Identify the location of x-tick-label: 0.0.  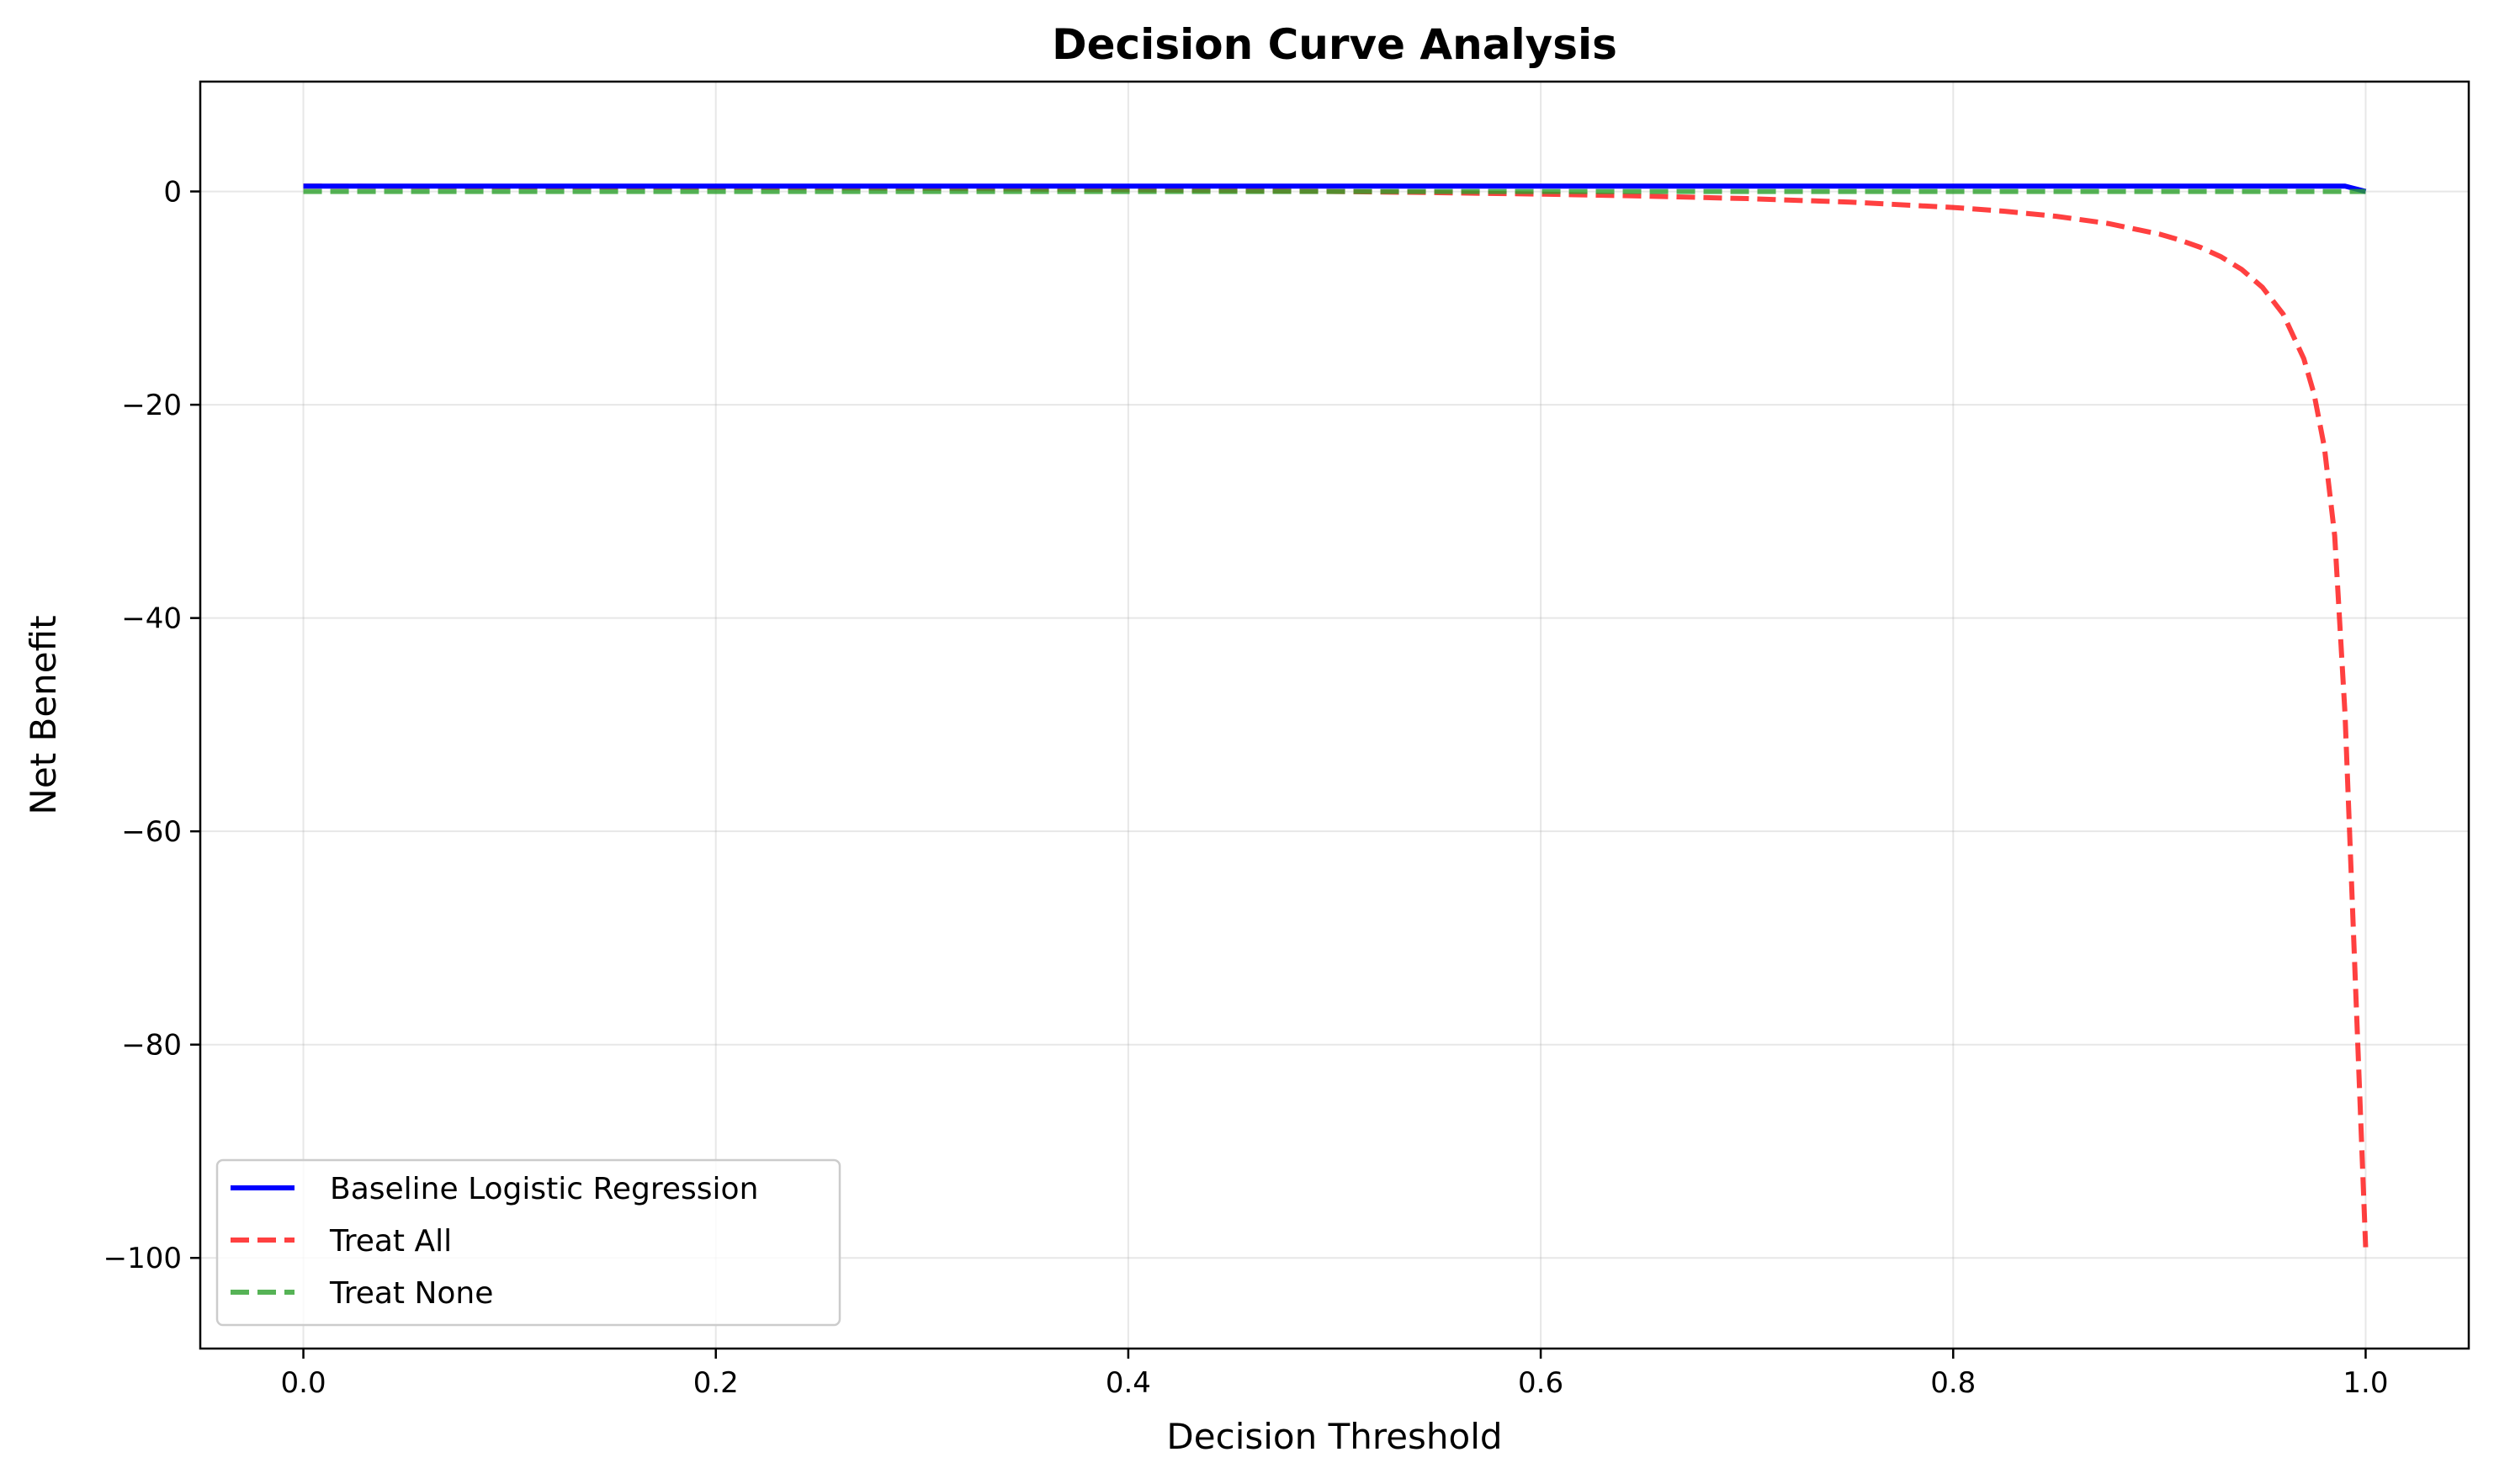
(303, 1383).